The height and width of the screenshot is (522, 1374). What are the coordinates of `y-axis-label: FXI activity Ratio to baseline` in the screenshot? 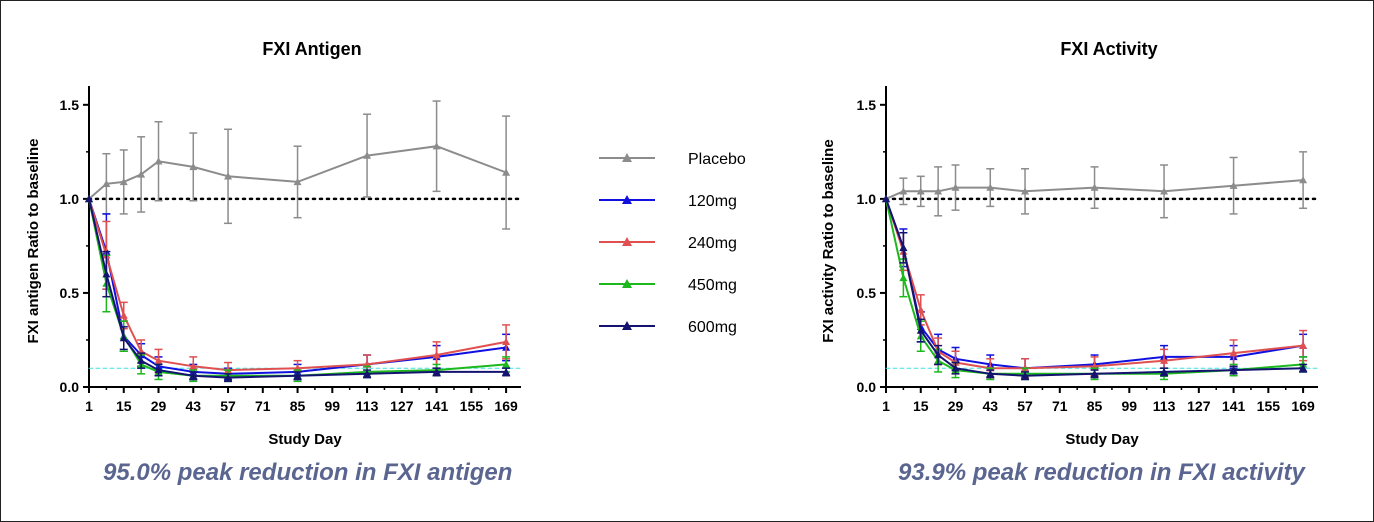 It's located at (828, 240).